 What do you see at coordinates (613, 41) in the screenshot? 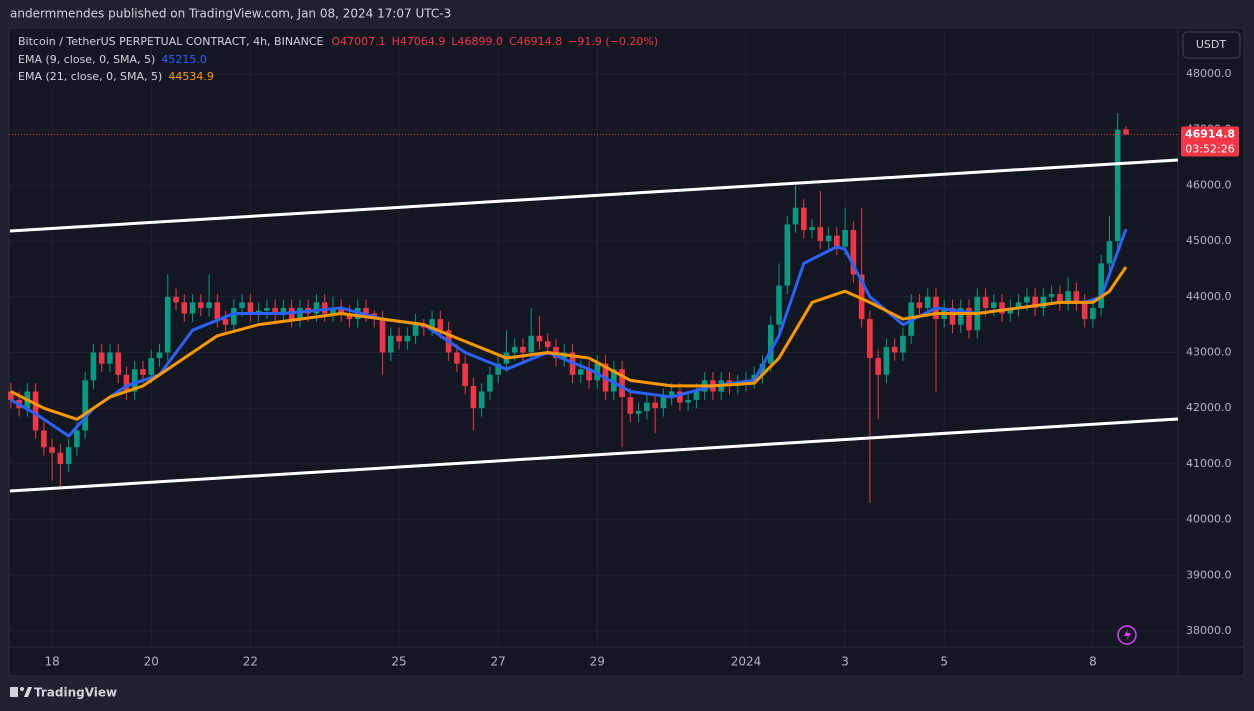
I see `ohlc-value: −91.9 (−0.20%)` at bounding box center [613, 41].